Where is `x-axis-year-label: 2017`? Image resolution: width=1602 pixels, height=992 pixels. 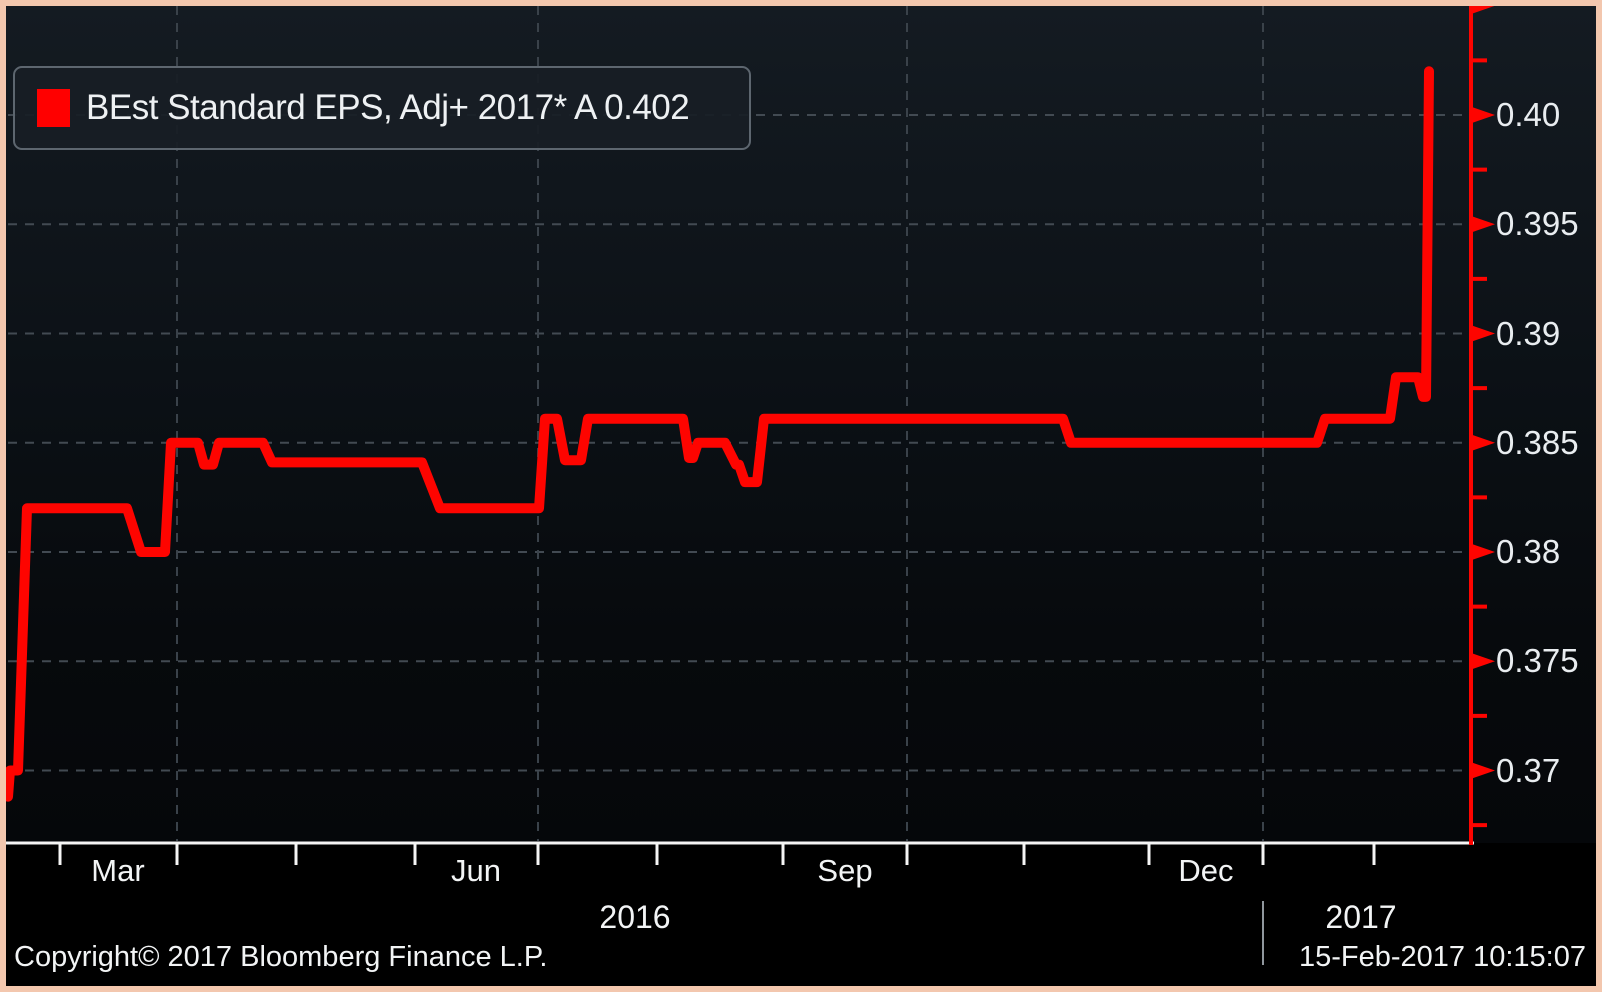 x-axis-year-label: 2017 is located at coordinates (1361, 917).